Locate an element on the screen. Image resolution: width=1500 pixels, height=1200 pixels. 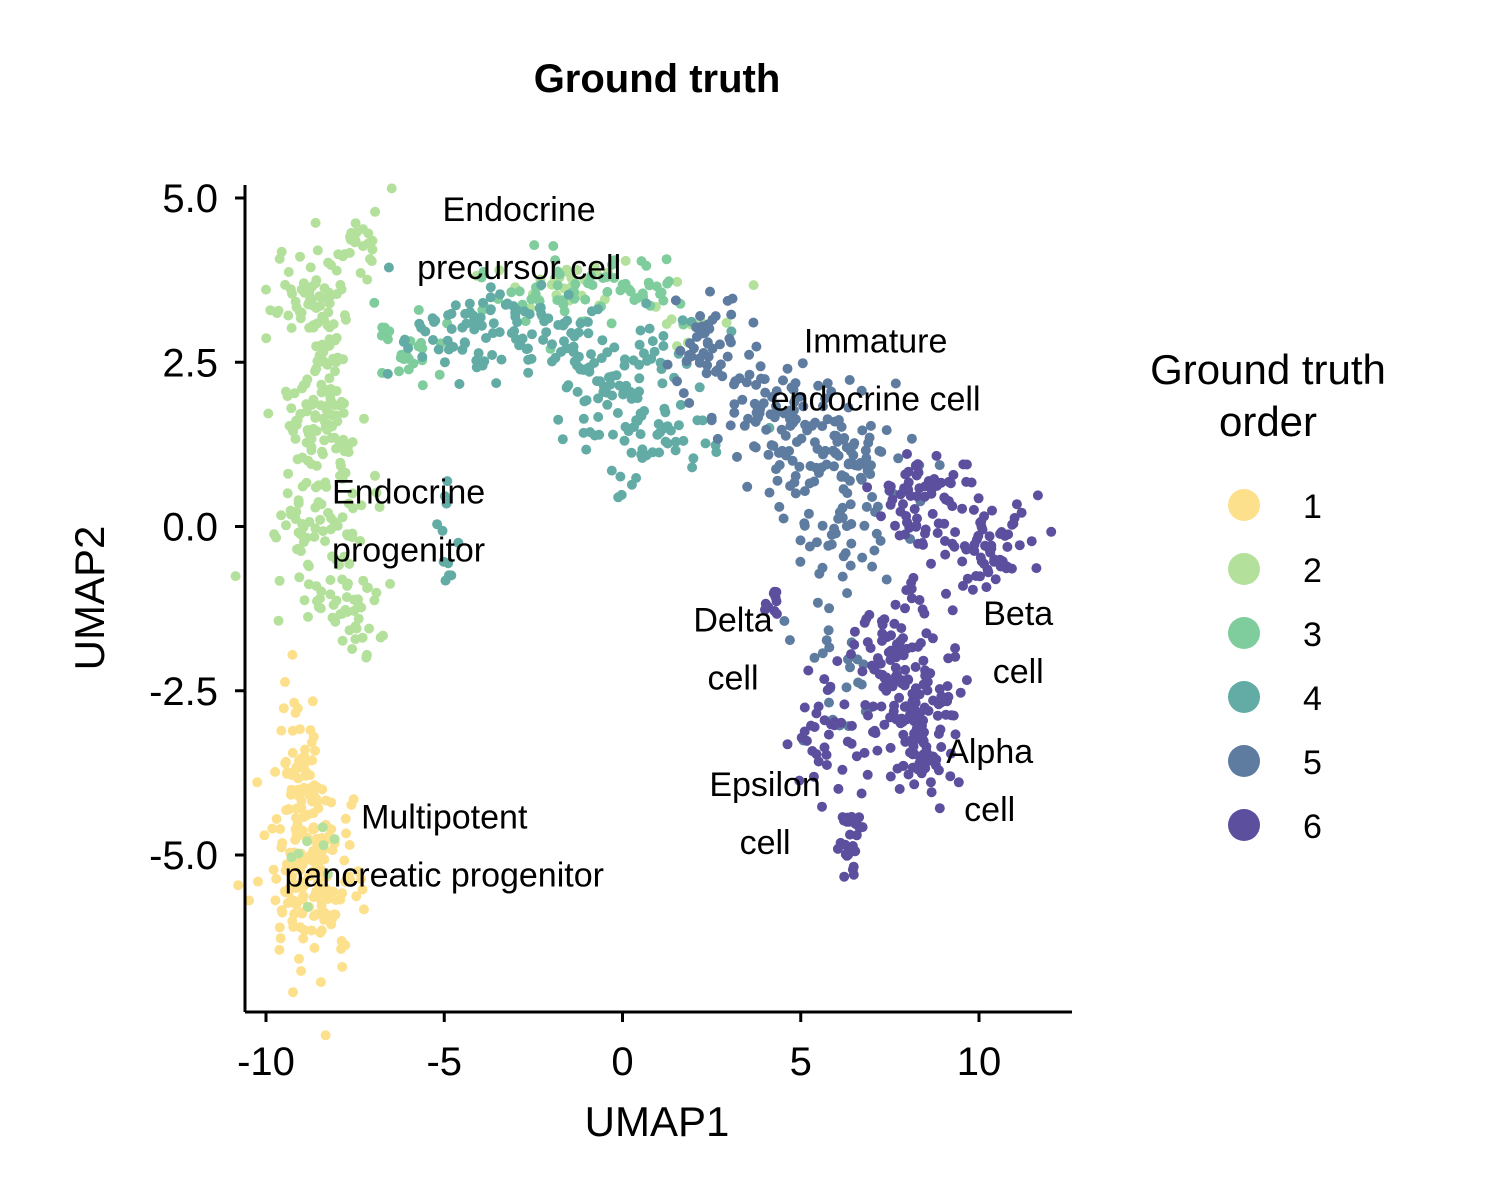
y-tick-label: -5.0 is located at coordinates (183, 856).